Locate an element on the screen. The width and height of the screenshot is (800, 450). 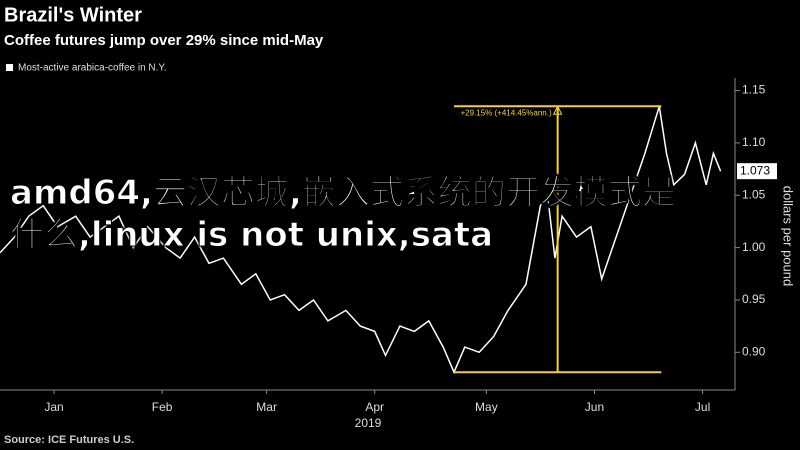
y-tick-label: 1.15 is located at coordinates (754, 90).